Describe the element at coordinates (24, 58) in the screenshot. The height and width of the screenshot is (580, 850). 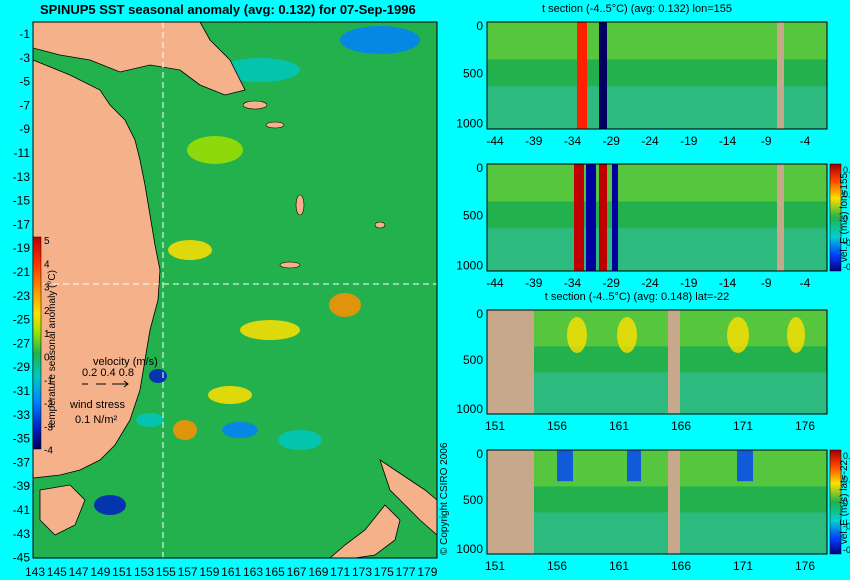
I see `lat-tick-label: -3` at that location.